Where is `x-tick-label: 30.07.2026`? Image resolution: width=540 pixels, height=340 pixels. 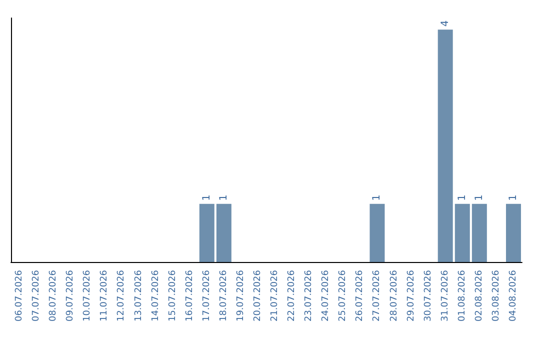
x-tick-label: 30.07.2026 is located at coordinates (428, 296).